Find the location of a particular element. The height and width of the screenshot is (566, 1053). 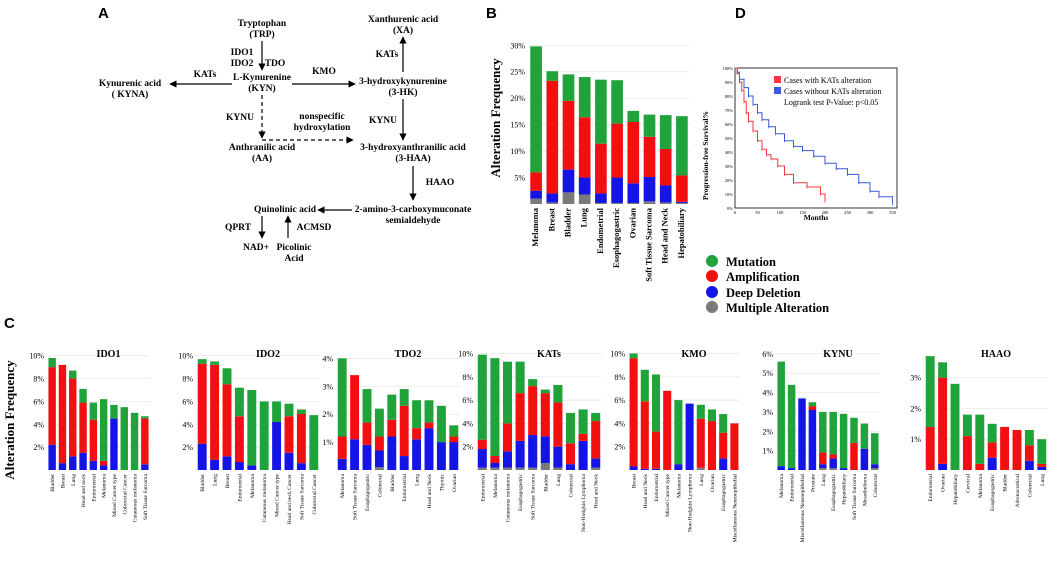

node-xa-abbr: (XA) is located at coordinates (403, 30).